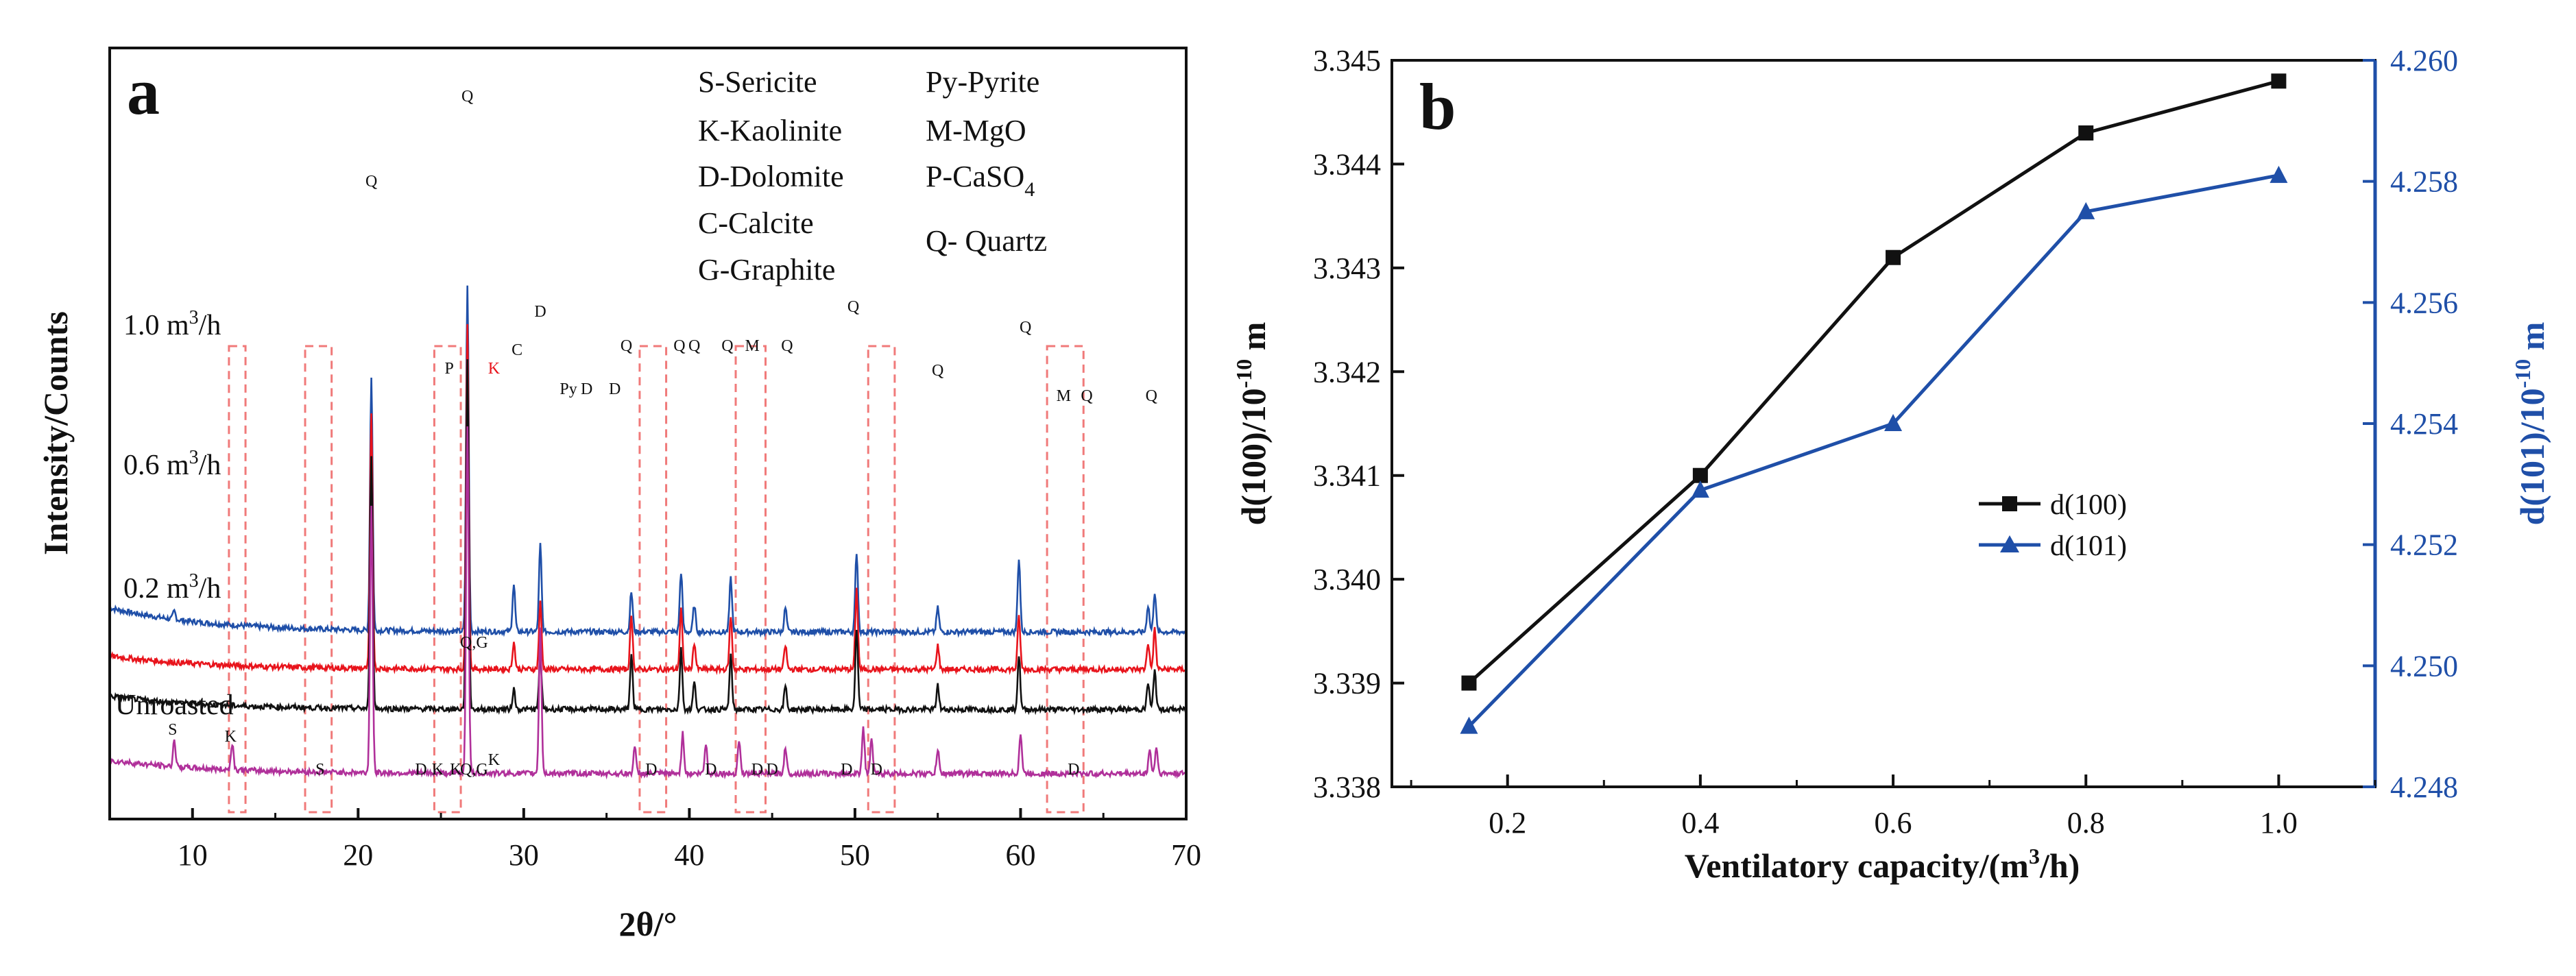  I want to click on peak-label: Py, so click(568, 389).